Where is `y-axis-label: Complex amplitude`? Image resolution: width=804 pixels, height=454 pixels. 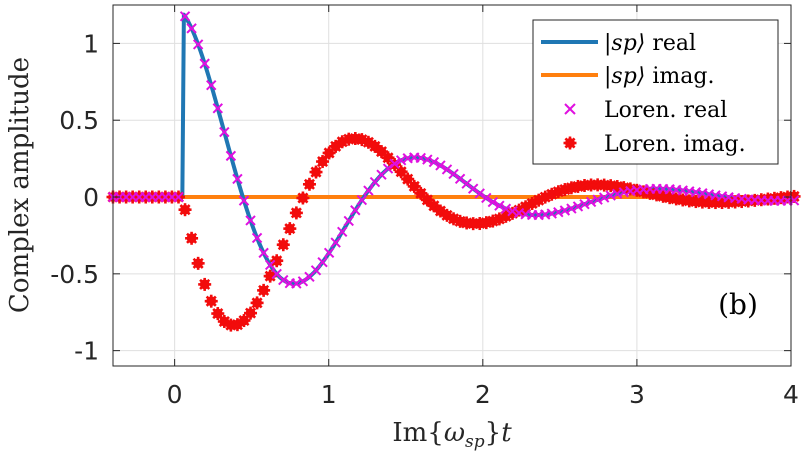
y-axis-label: Complex amplitude is located at coordinates (20, 185).